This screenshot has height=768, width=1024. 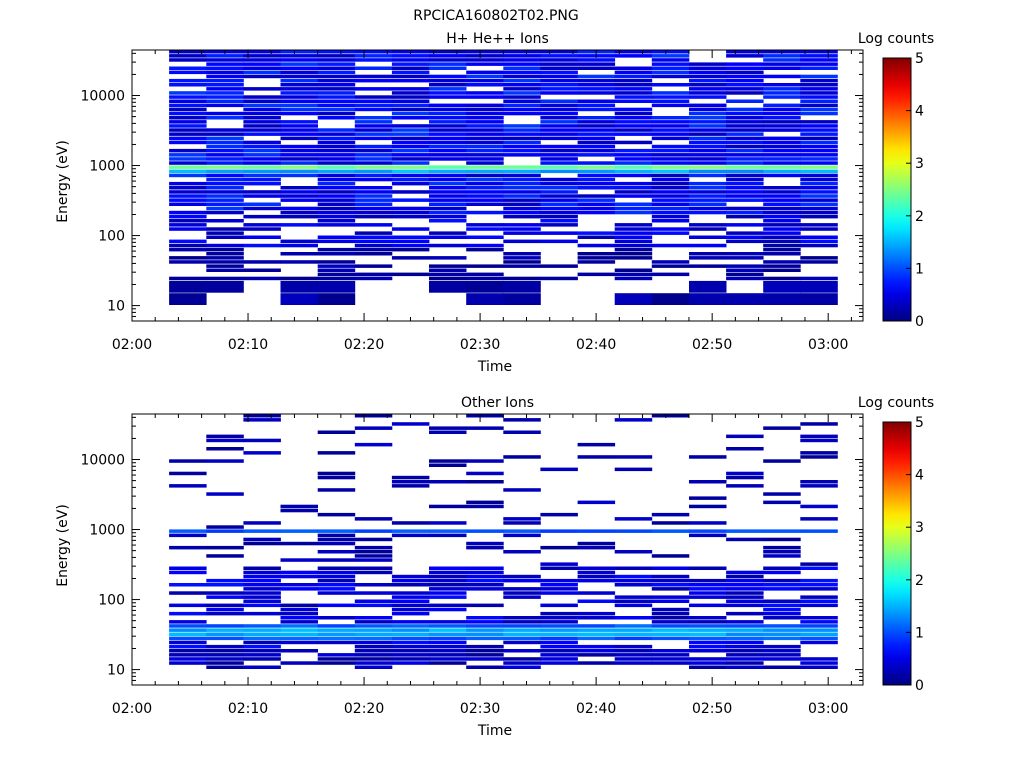 I want to click on panel-title: H+ He++ Ions, so click(x=497, y=39).